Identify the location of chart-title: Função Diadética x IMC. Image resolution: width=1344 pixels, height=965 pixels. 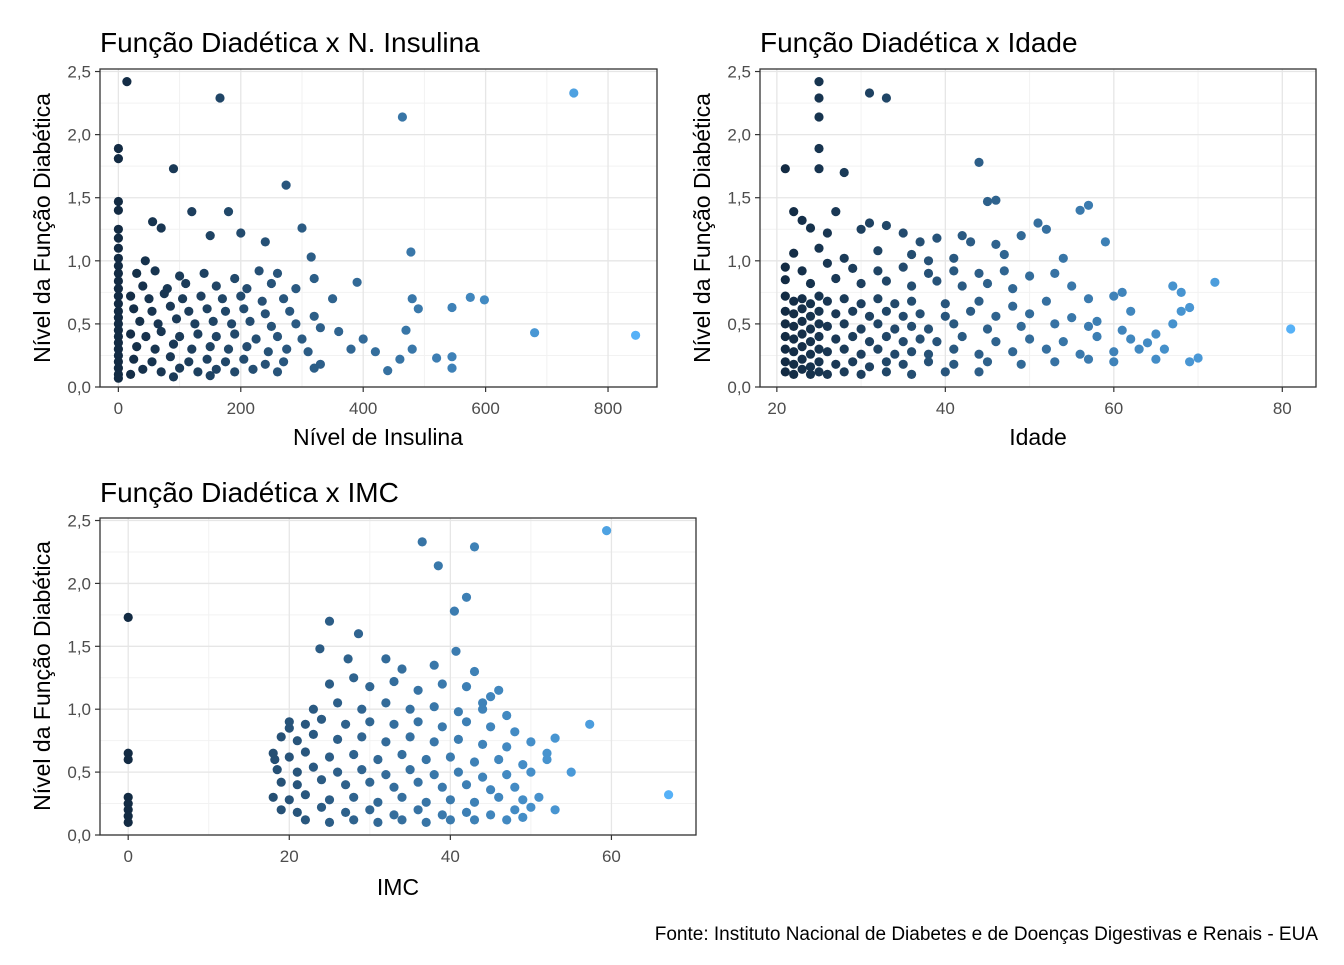
(249, 492).